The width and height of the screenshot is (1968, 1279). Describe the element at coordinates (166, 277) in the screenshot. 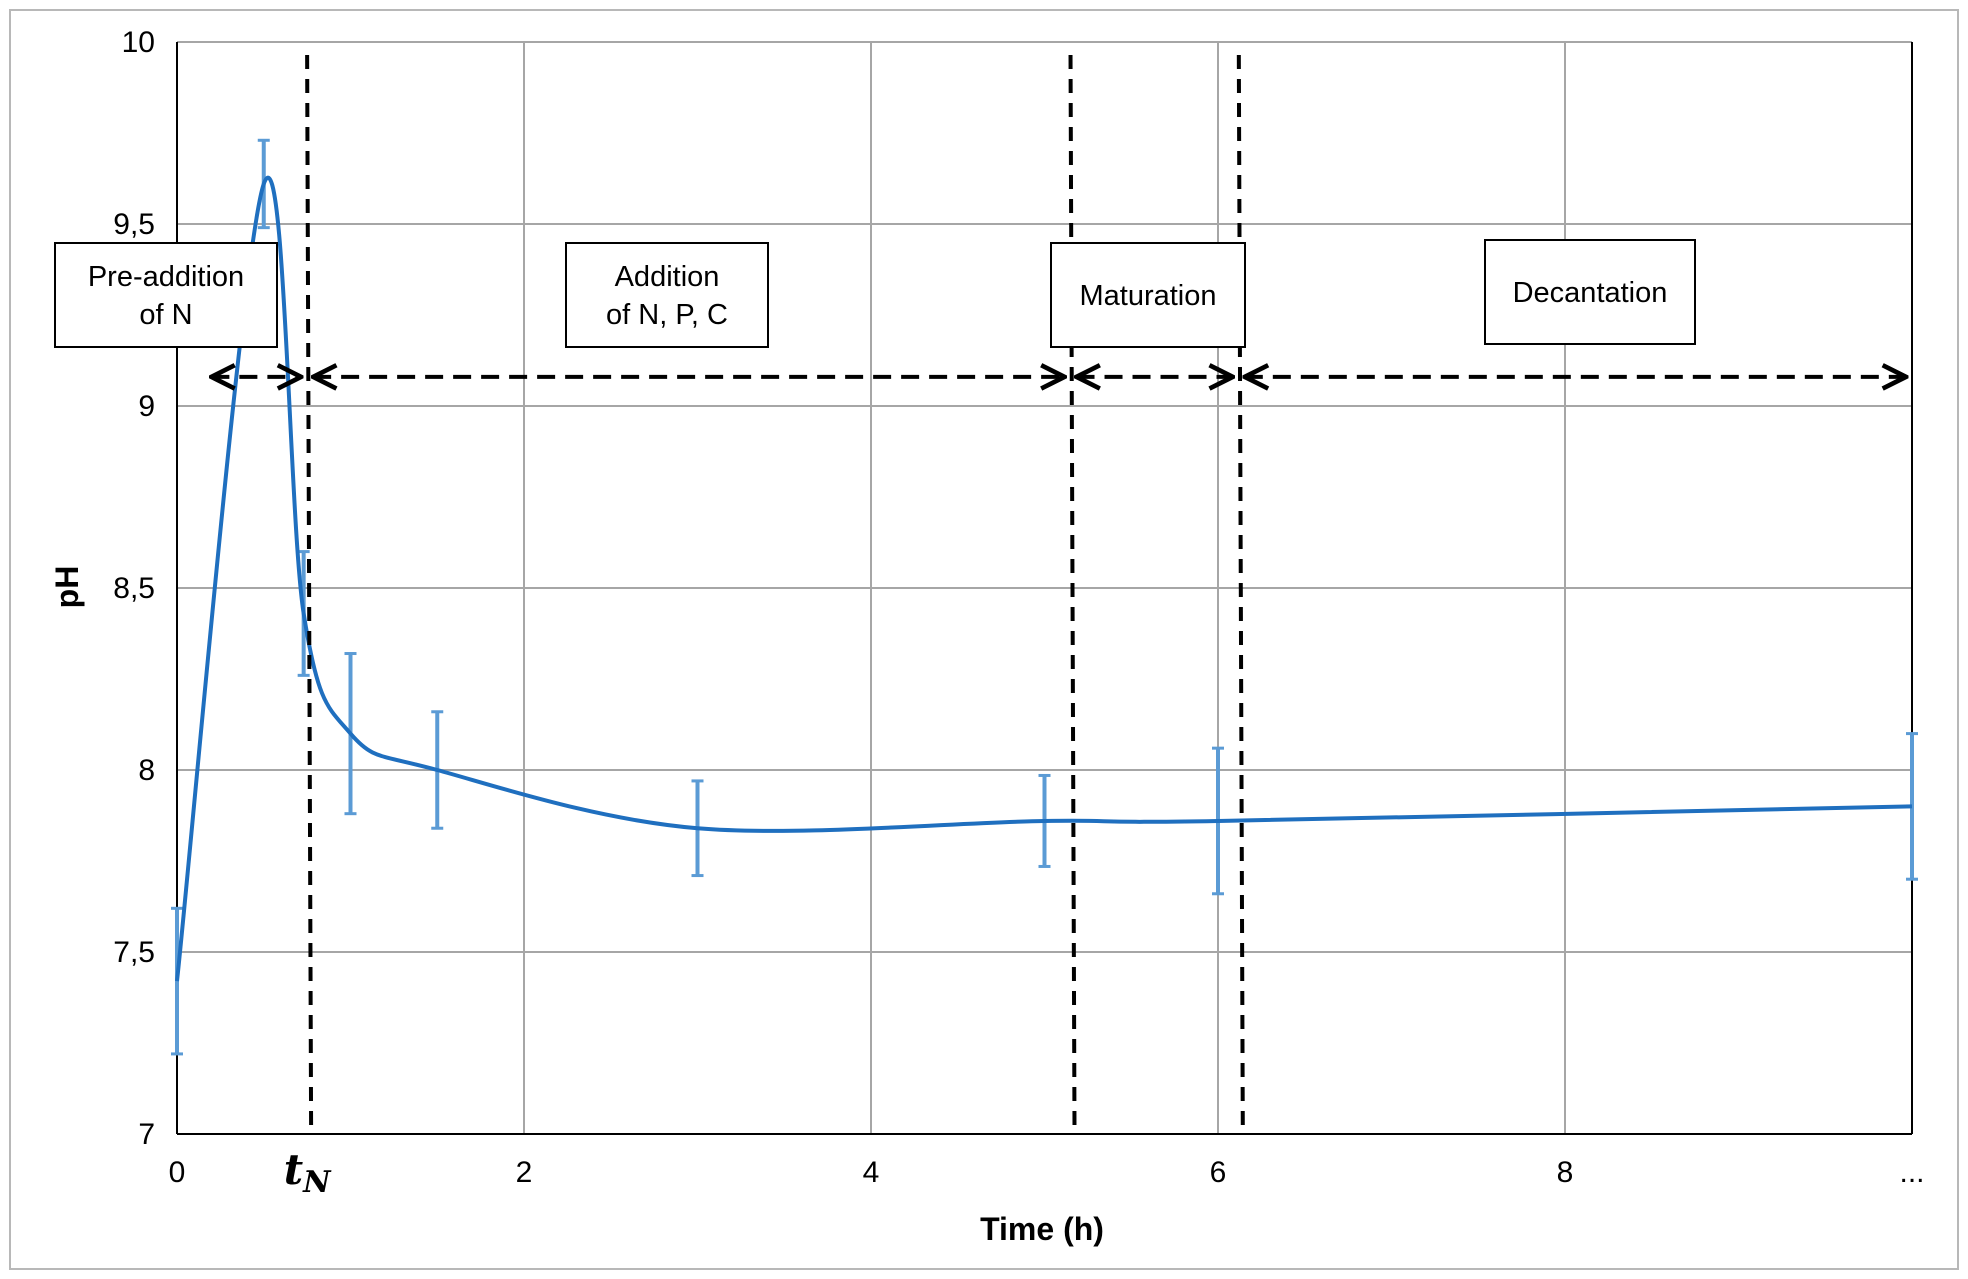

I see `phase-label-text: Pre-addition` at that location.